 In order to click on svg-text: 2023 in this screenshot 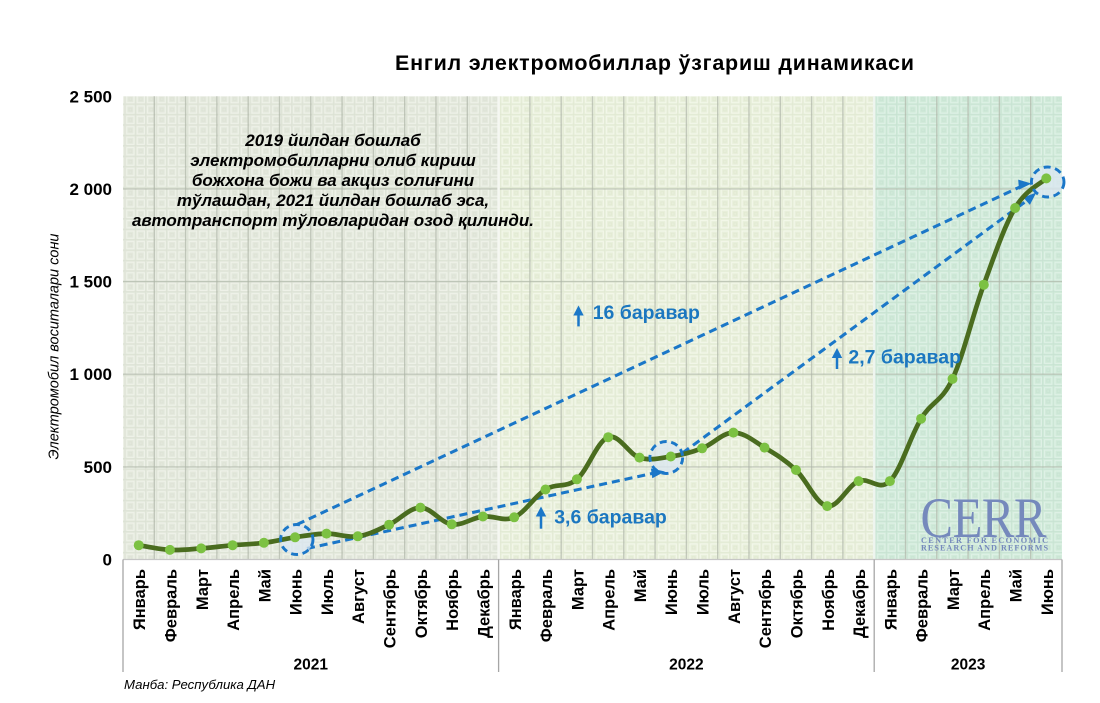, I will do `click(968, 665)`.